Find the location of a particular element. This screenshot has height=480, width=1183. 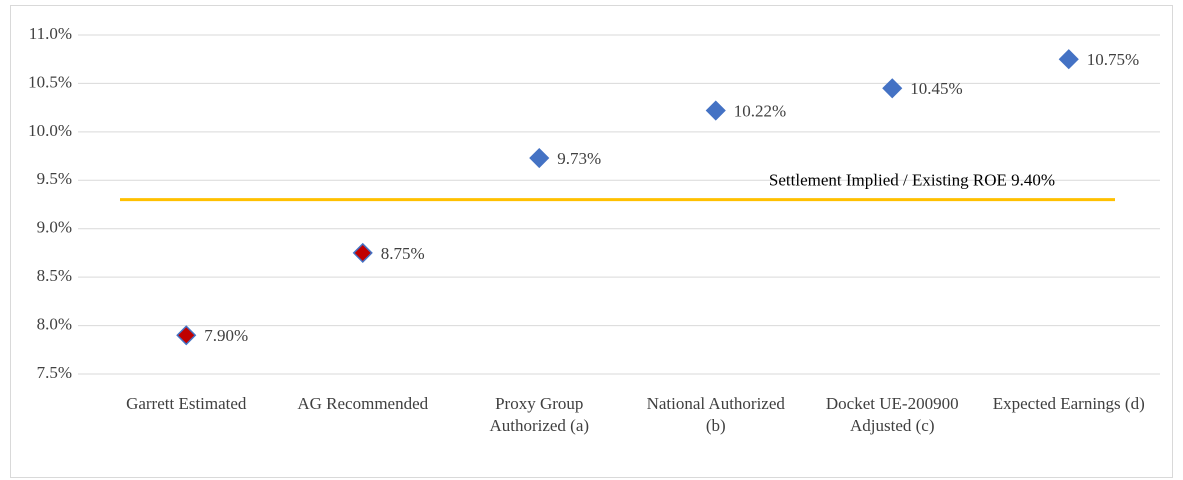

data-label: 9.73% is located at coordinates (579, 158).